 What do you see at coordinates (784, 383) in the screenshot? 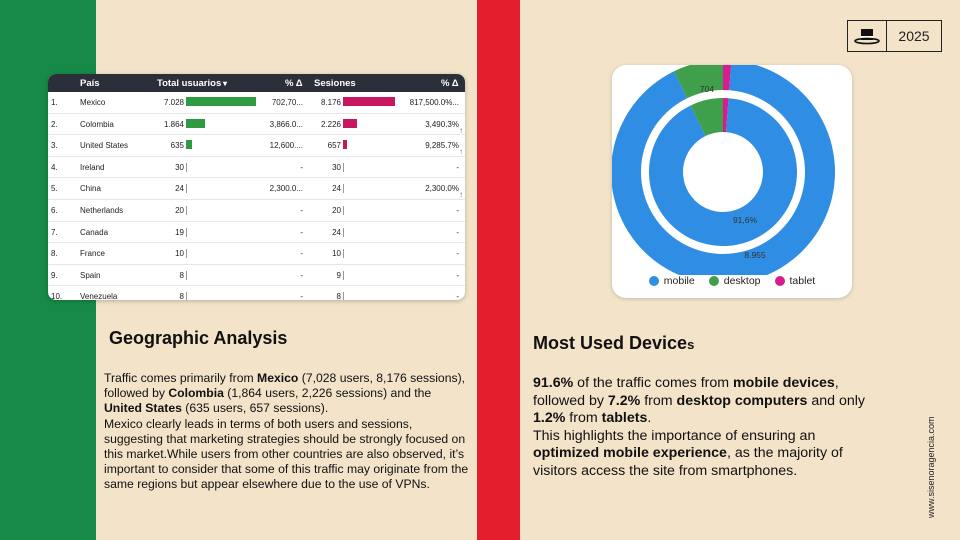
I see `bold-text-2: mobile devices` at bounding box center [784, 383].